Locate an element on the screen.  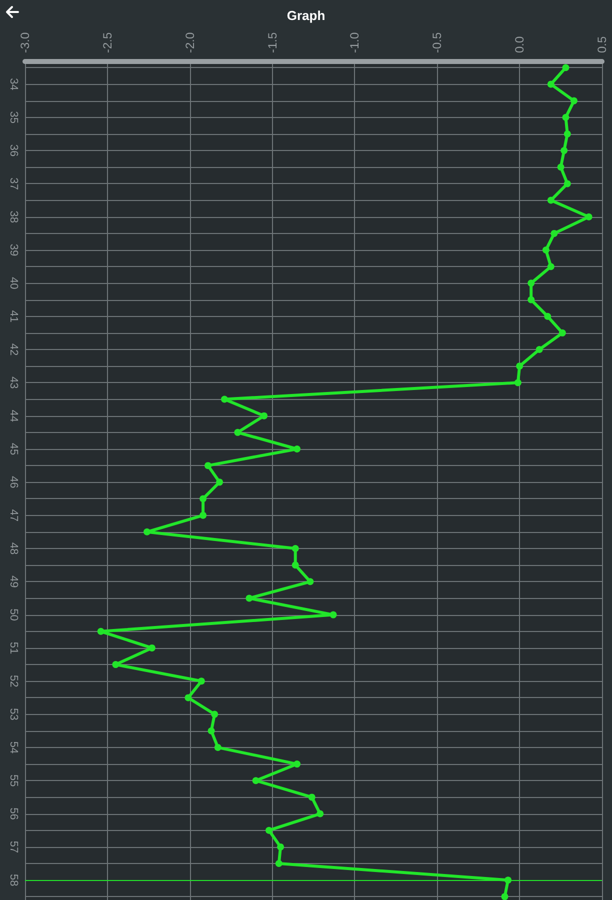
y-tick-label: 47 is located at coordinates (14, 515).